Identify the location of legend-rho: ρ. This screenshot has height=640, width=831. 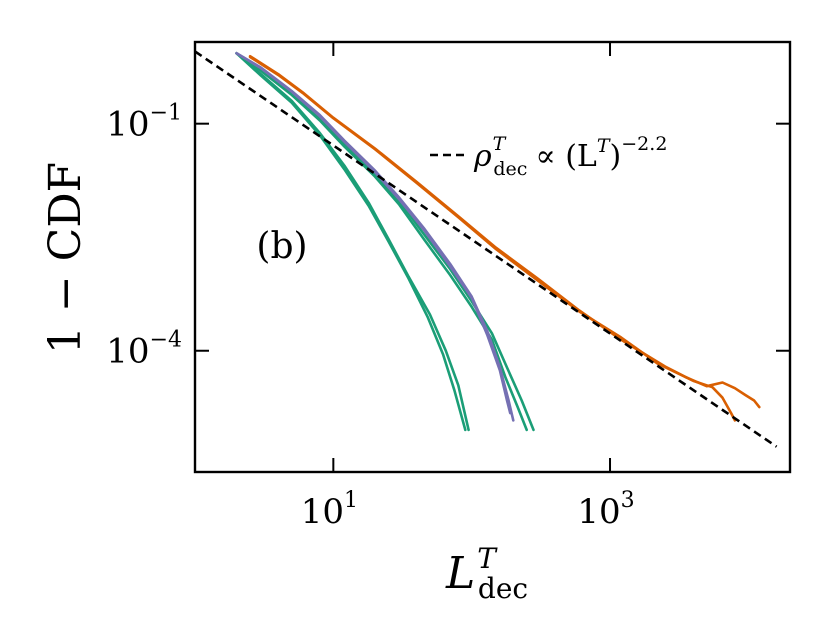
(482, 156).